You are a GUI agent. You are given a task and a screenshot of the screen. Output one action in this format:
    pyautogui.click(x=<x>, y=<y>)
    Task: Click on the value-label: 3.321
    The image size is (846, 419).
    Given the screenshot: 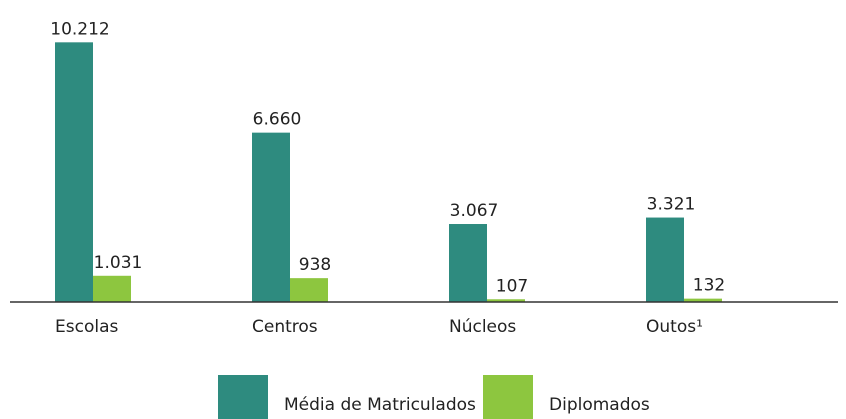 What is the action you would take?
    pyautogui.click(x=671, y=205)
    